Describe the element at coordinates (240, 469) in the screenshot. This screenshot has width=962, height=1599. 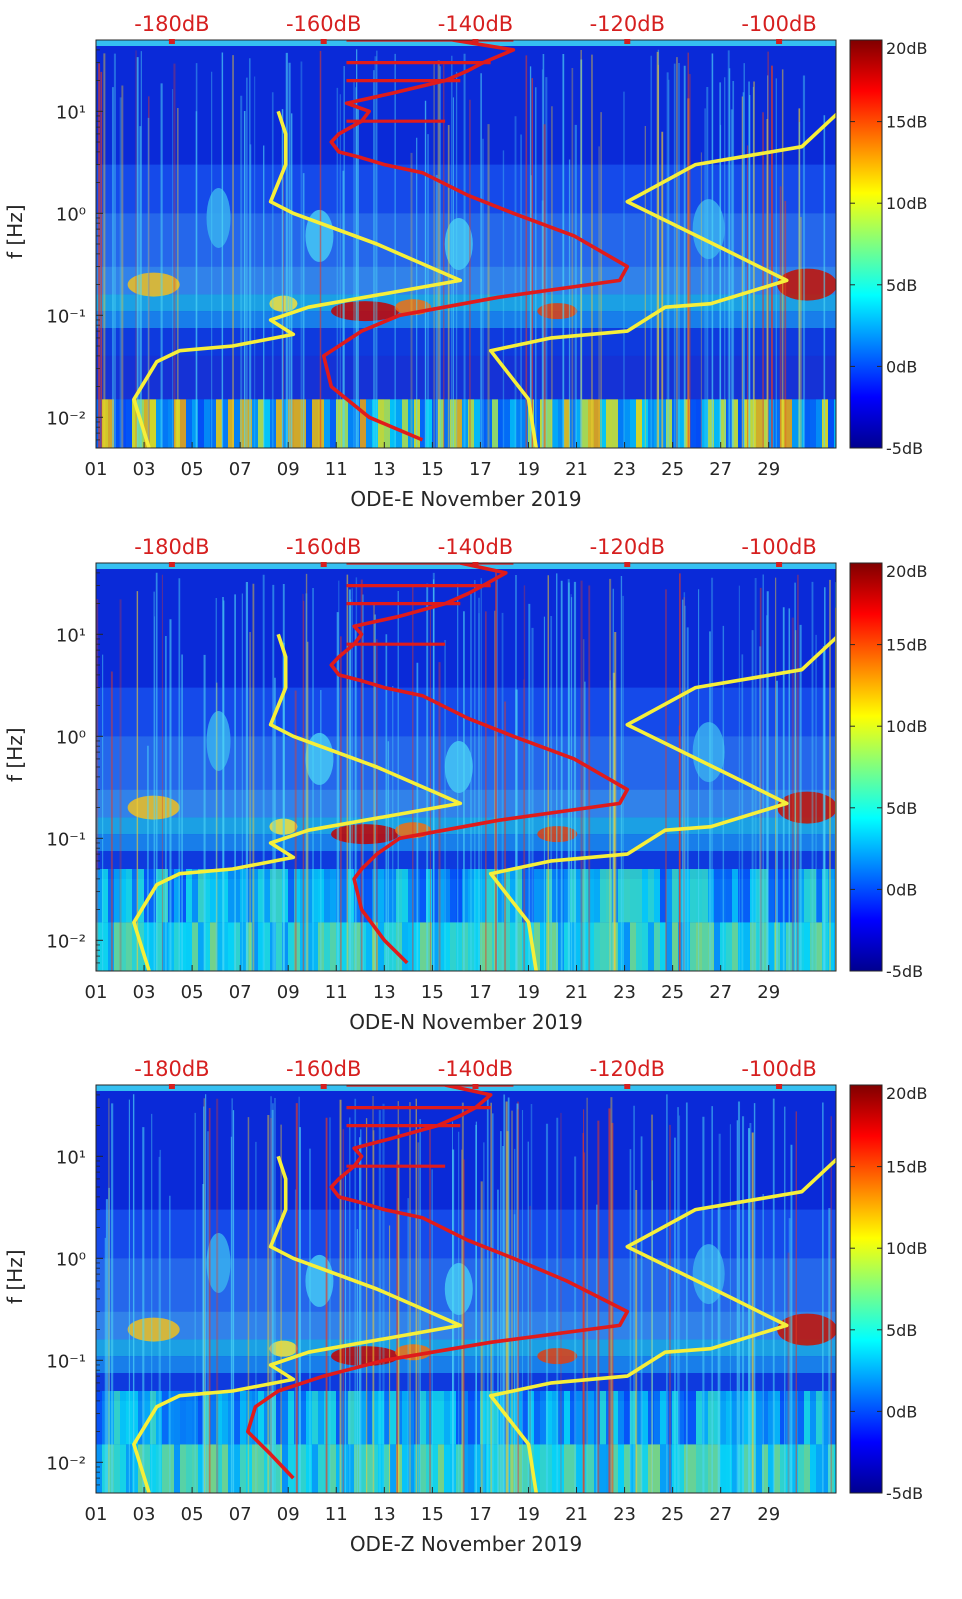
I see `x-tick-label: 07` at that location.